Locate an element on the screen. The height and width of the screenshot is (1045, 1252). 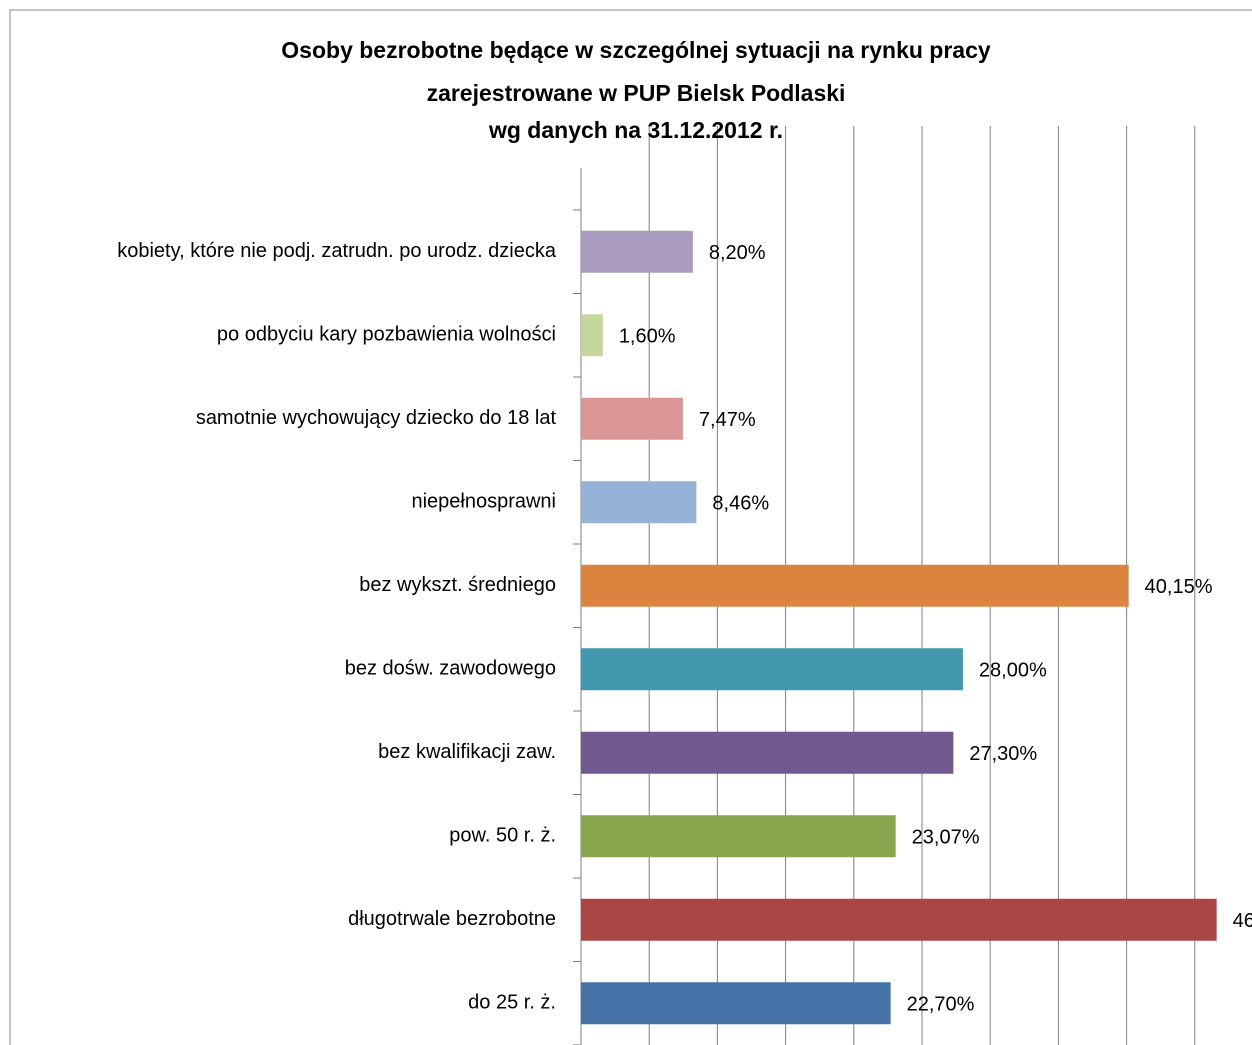
chart-title: wg danych na 31.12.2012 r. is located at coordinates (635, 130).